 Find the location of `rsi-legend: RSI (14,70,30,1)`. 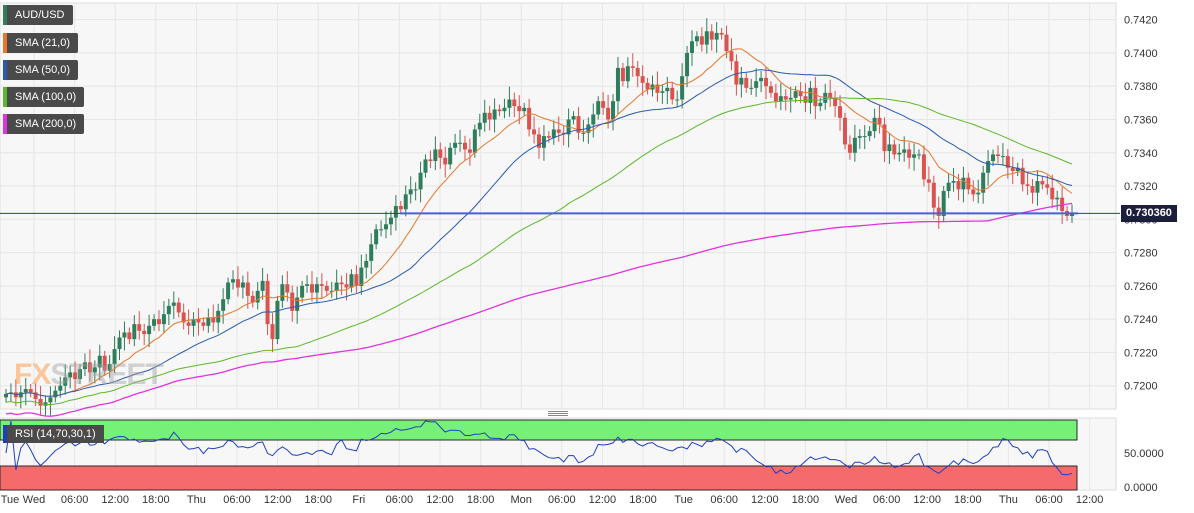

rsi-legend: RSI (14,70,30,1) is located at coordinates (53, 434).